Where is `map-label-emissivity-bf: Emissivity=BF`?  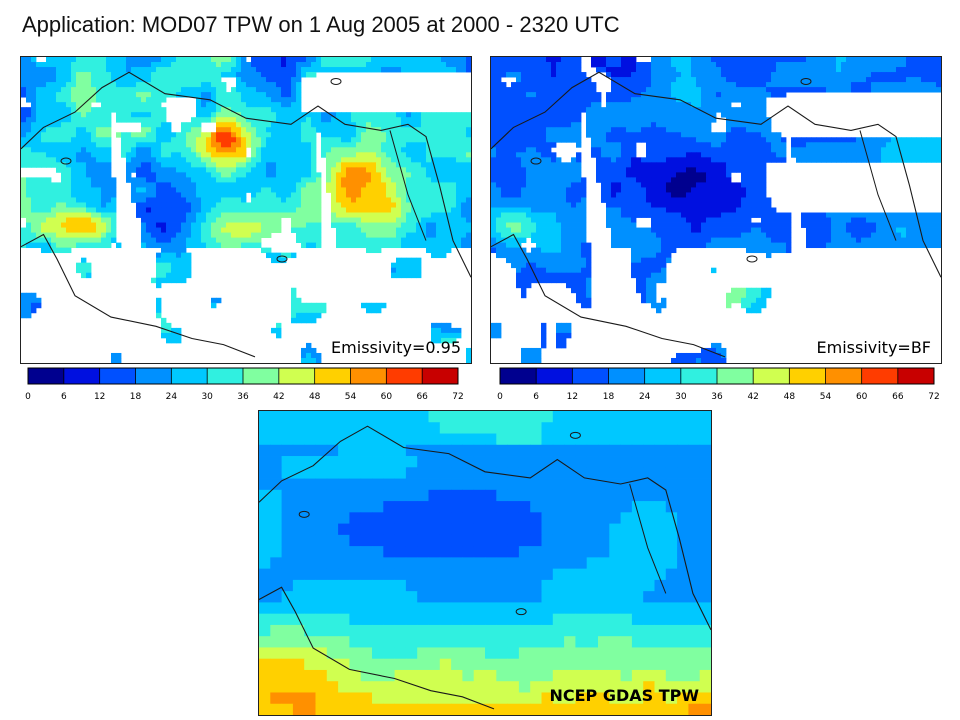 map-label-emissivity-bf: Emissivity=BF is located at coordinates (874, 347).